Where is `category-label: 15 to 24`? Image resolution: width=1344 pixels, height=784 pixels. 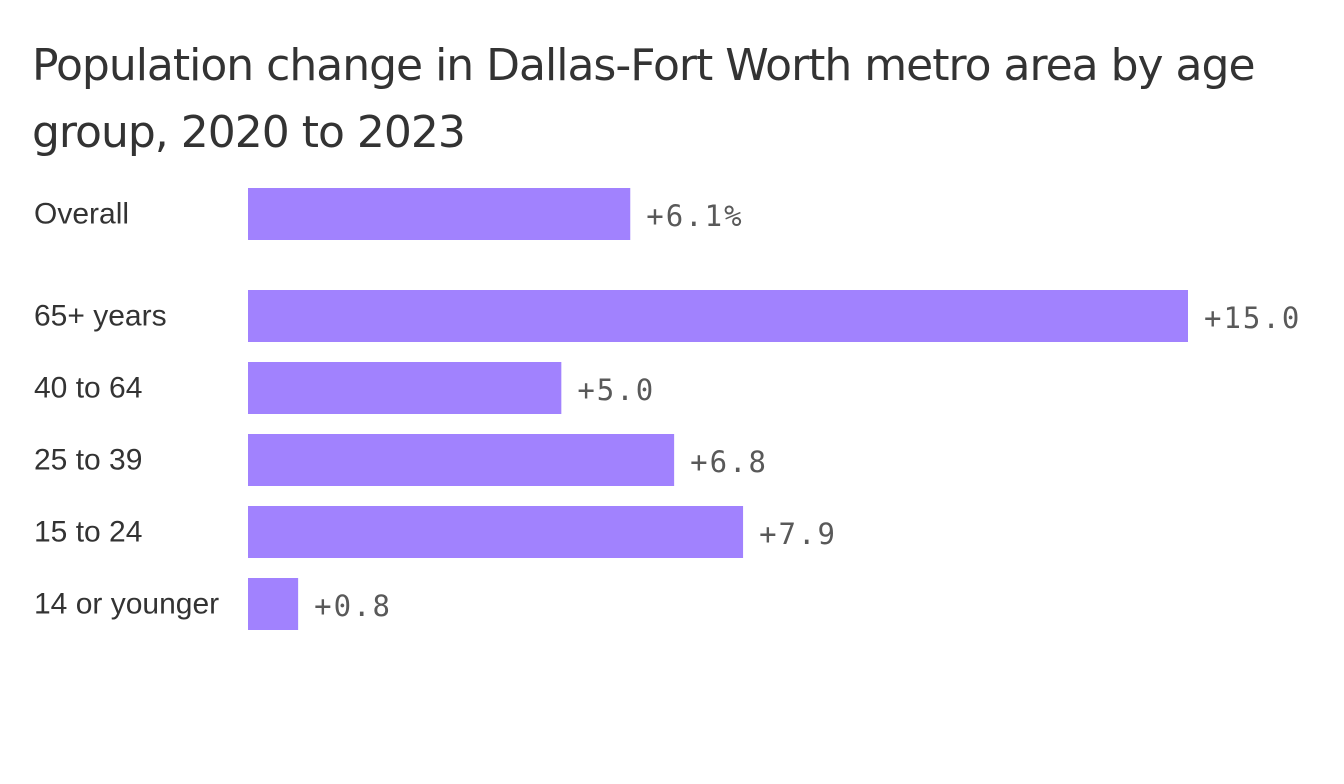
category-label: 15 to 24 is located at coordinates (88, 532).